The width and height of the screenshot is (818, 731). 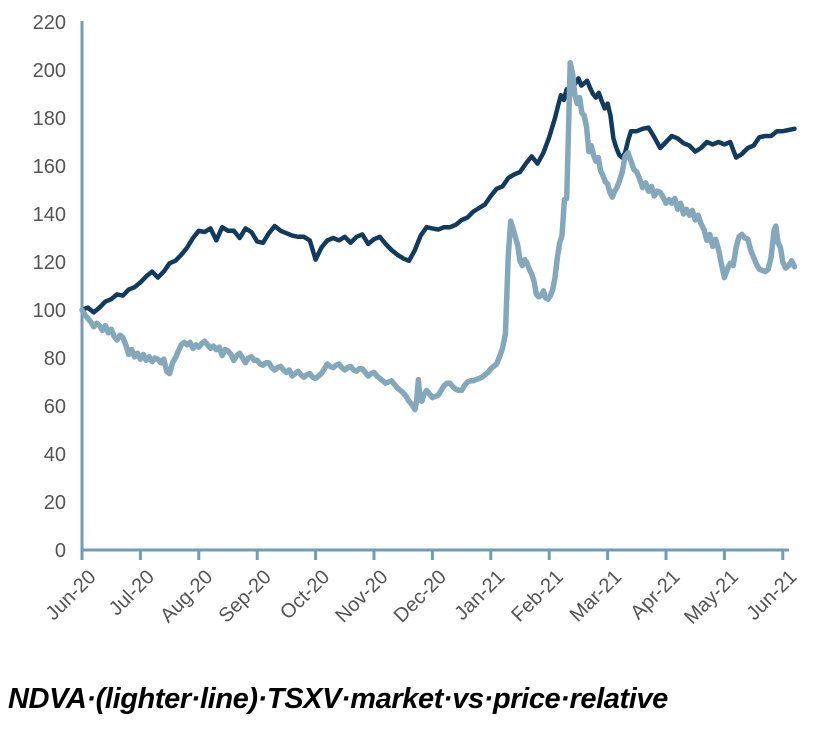 What do you see at coordinates (55, 503) in the screenshot?
I see `y-tick-label: 20` at bounding box center [55, 503].